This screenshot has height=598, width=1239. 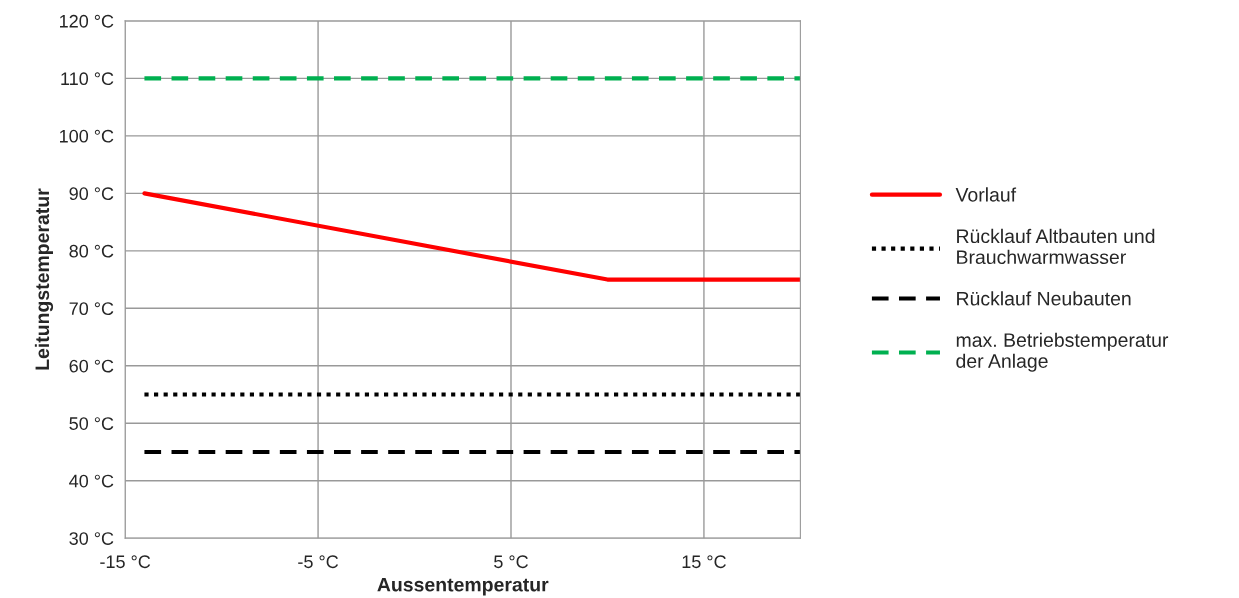 I want to click on legend-label: Rücklauf Altbauten und Brauchwarmwasser, so click(x=1056, y=246).